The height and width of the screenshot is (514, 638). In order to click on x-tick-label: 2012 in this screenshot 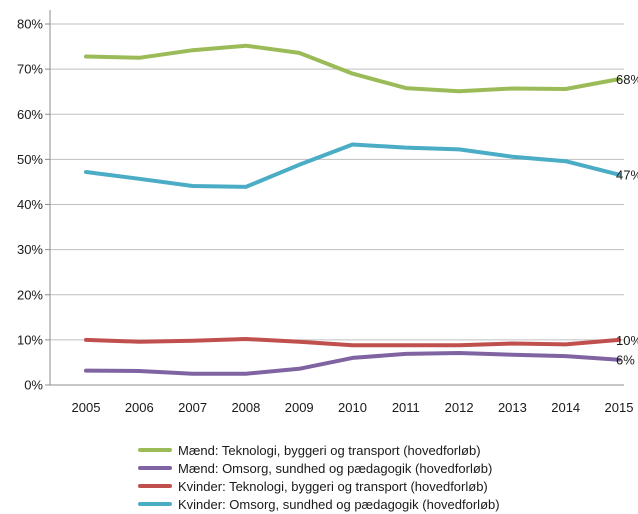, I will do `click(459, 407)`.